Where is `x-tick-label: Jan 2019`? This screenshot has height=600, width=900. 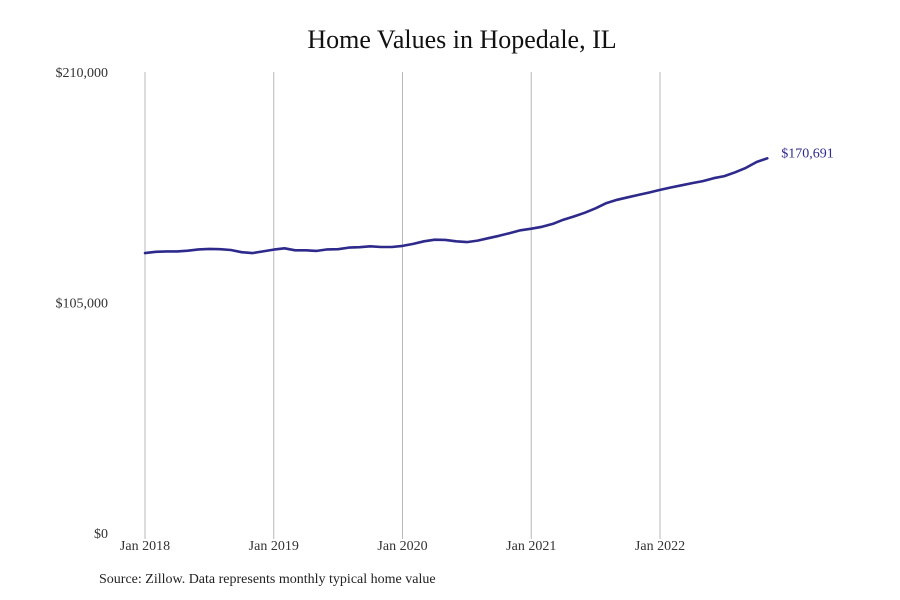 x-tick-label: Jan 2019 is located at coordinates (274, 546).